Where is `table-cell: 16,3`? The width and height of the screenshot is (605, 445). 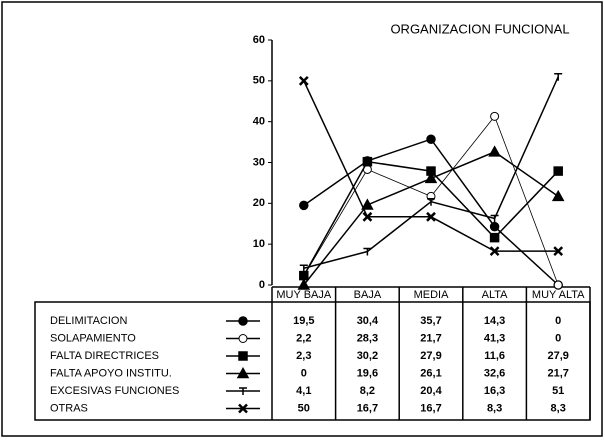
table-cell: 16,3 is located at coordinates (494, 391).